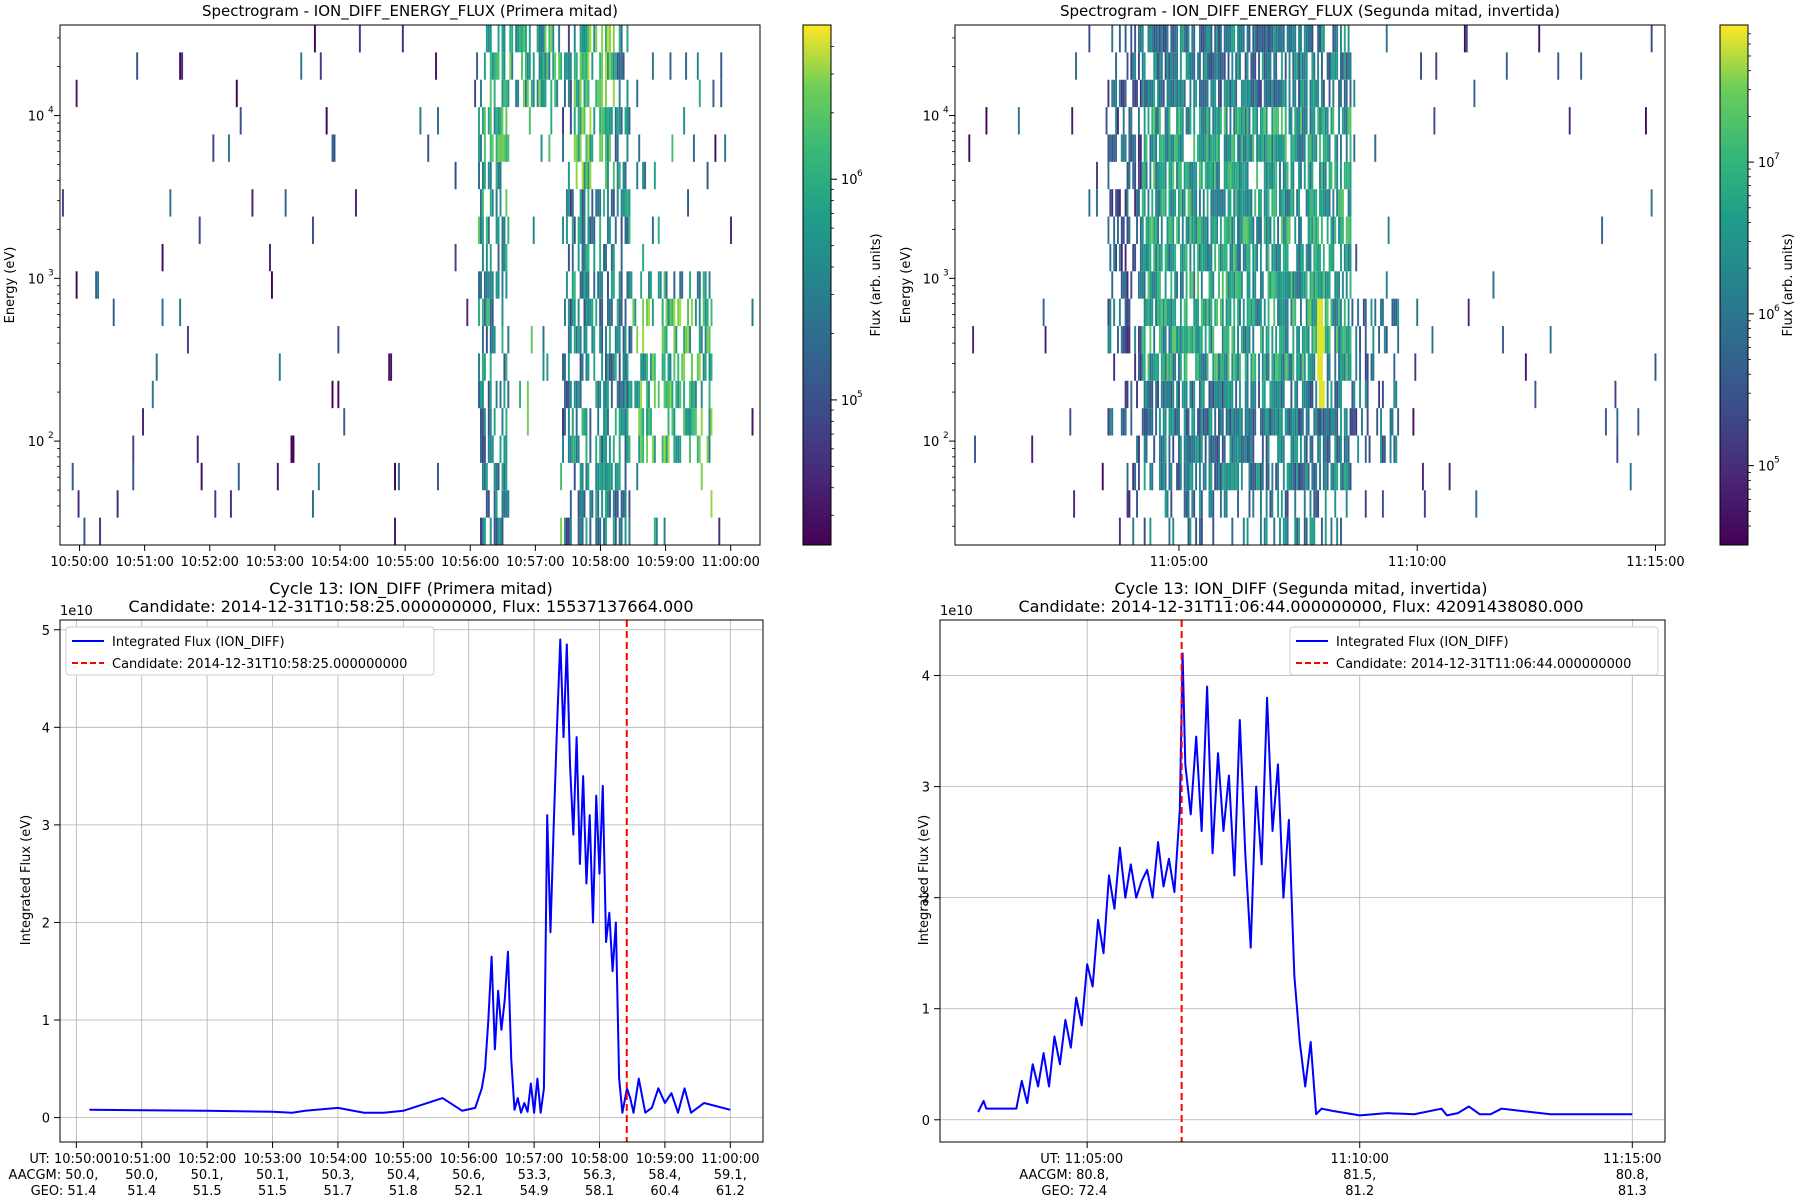 This screenshot has height=1200, width=1800. I want to click on x-tick-label: 50.6,, so click(468, 1175).